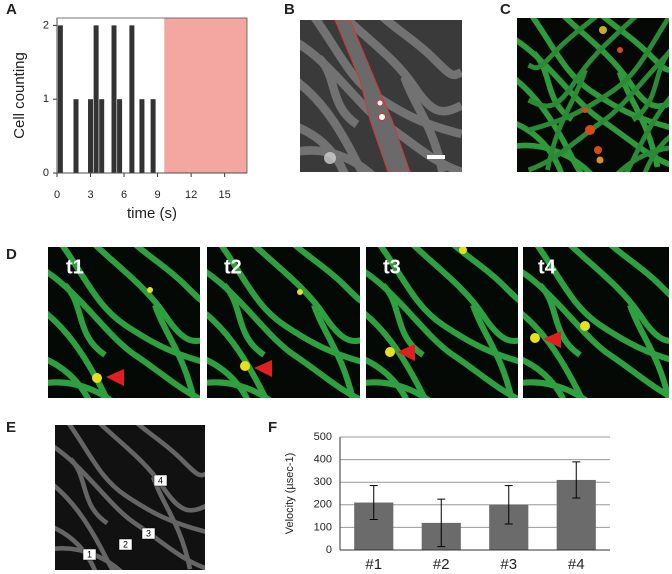 The height and width of the screenshot is (574, 672). Describe the element at coordinates (505, 9) in the screenshot. I see `panel-label: C` at that location.